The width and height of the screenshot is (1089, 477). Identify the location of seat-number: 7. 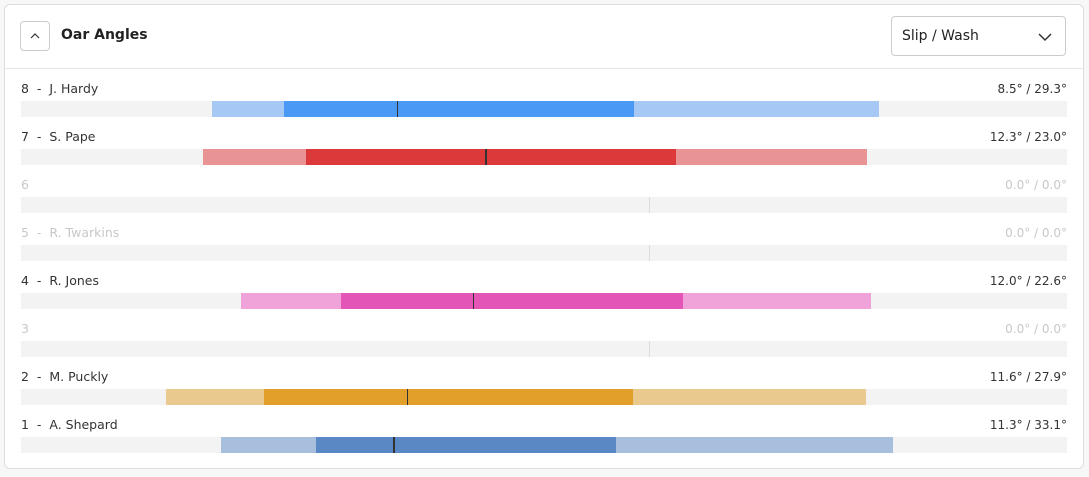
(25, 136).